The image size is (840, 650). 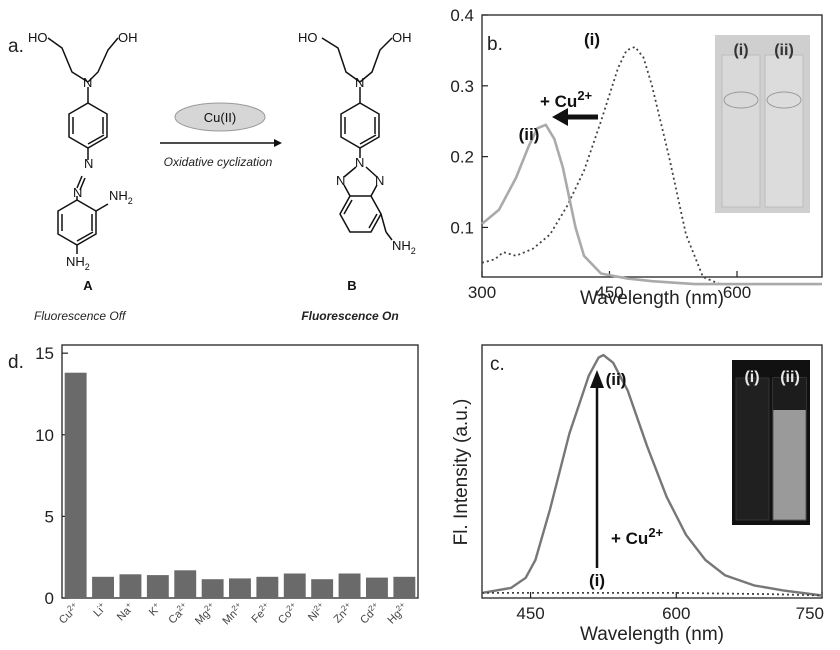 I want to click on bar-zn, so click(x=349, y=585).